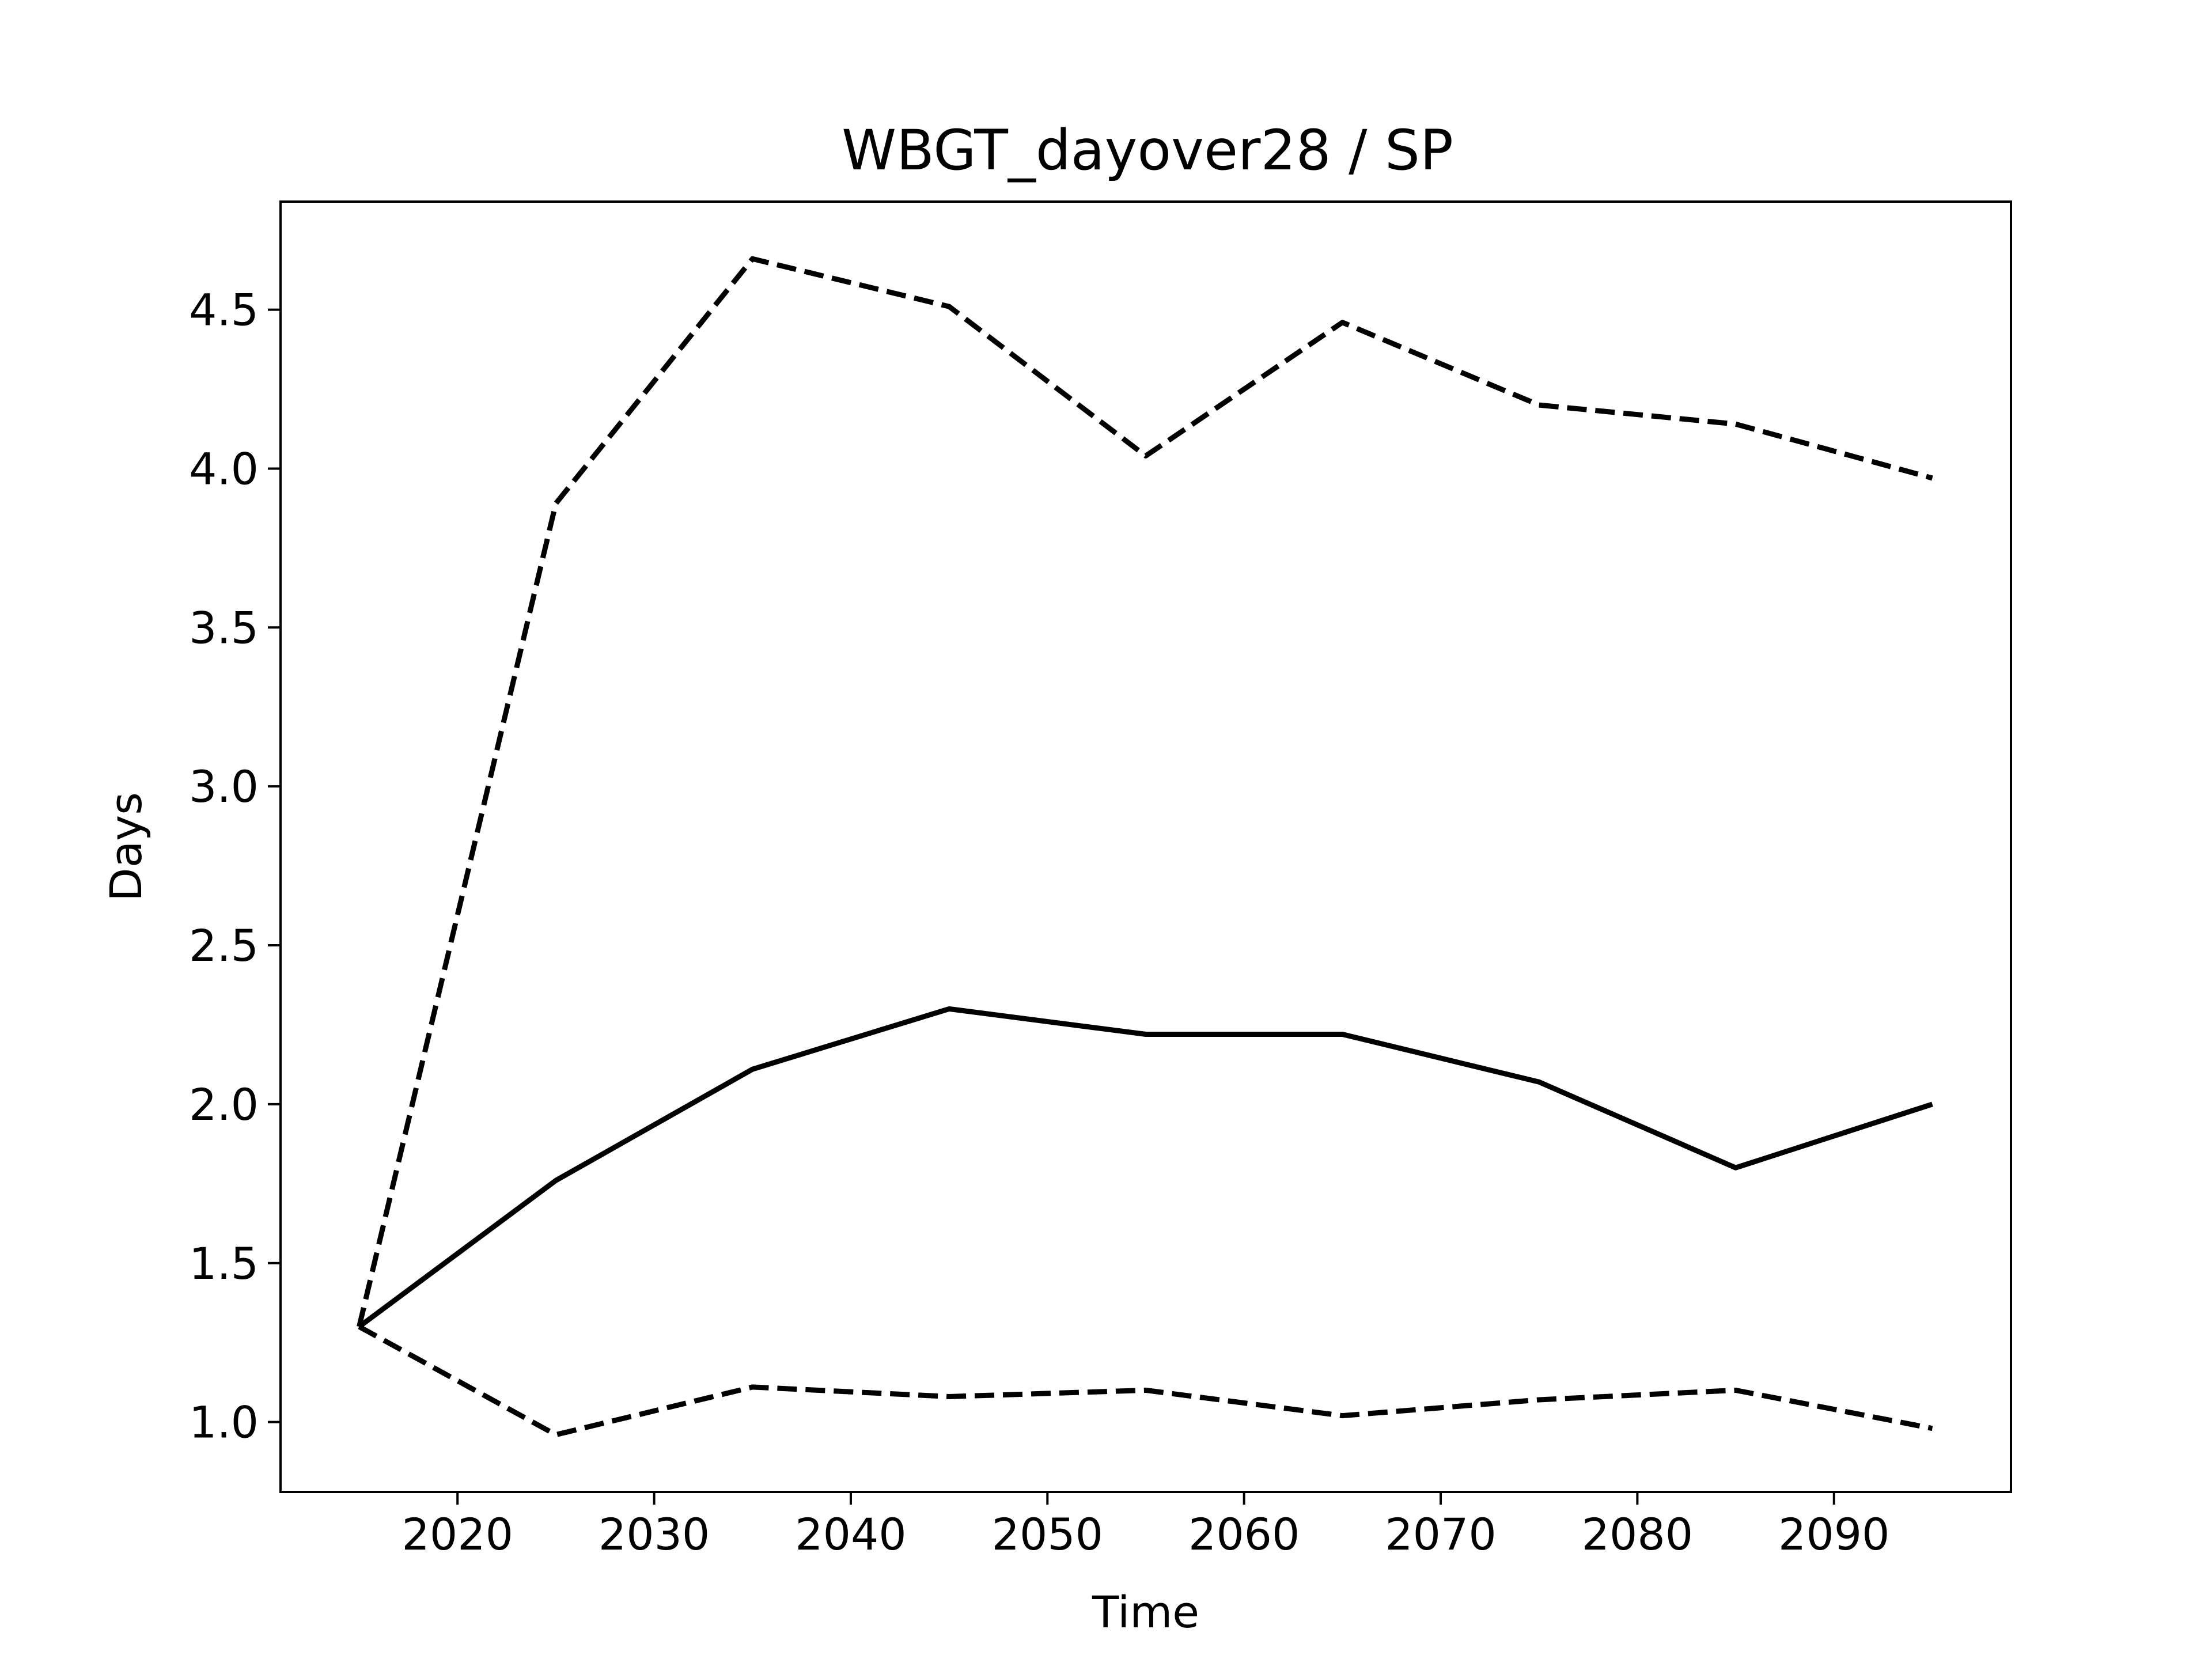  Describe the element at coordinates (1637, 1534) in the screenshot. I see `x-tick-label: 2080` at that location.